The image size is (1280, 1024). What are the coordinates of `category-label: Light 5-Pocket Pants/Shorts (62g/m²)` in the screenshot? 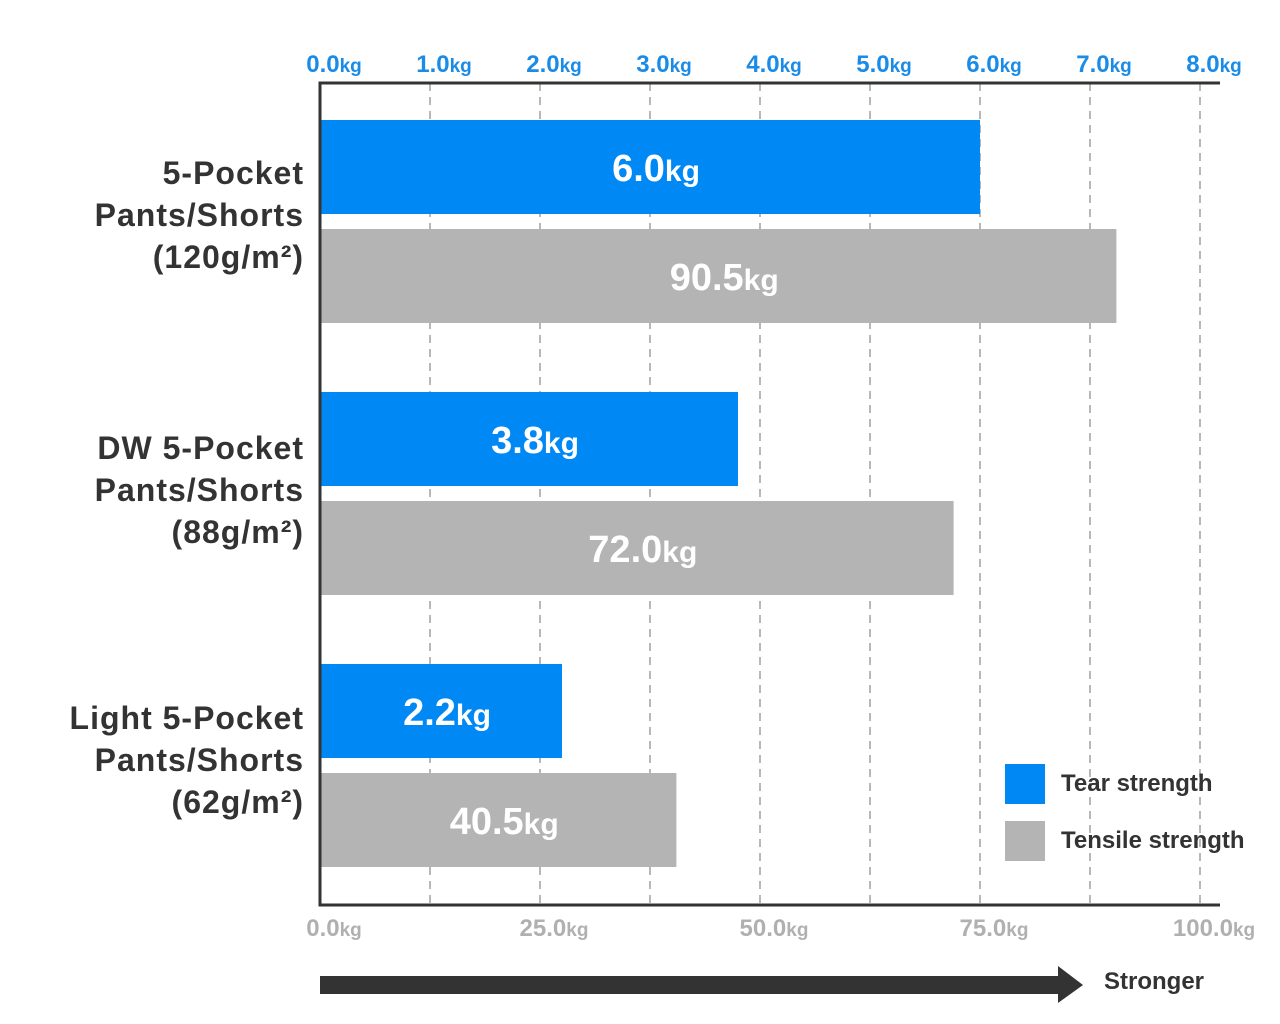 It's located at (154, 760).